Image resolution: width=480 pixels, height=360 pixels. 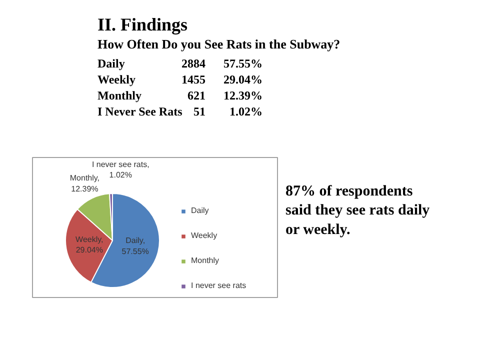 I want to click on legend-label: Monthly, so click(x=205, y=260).